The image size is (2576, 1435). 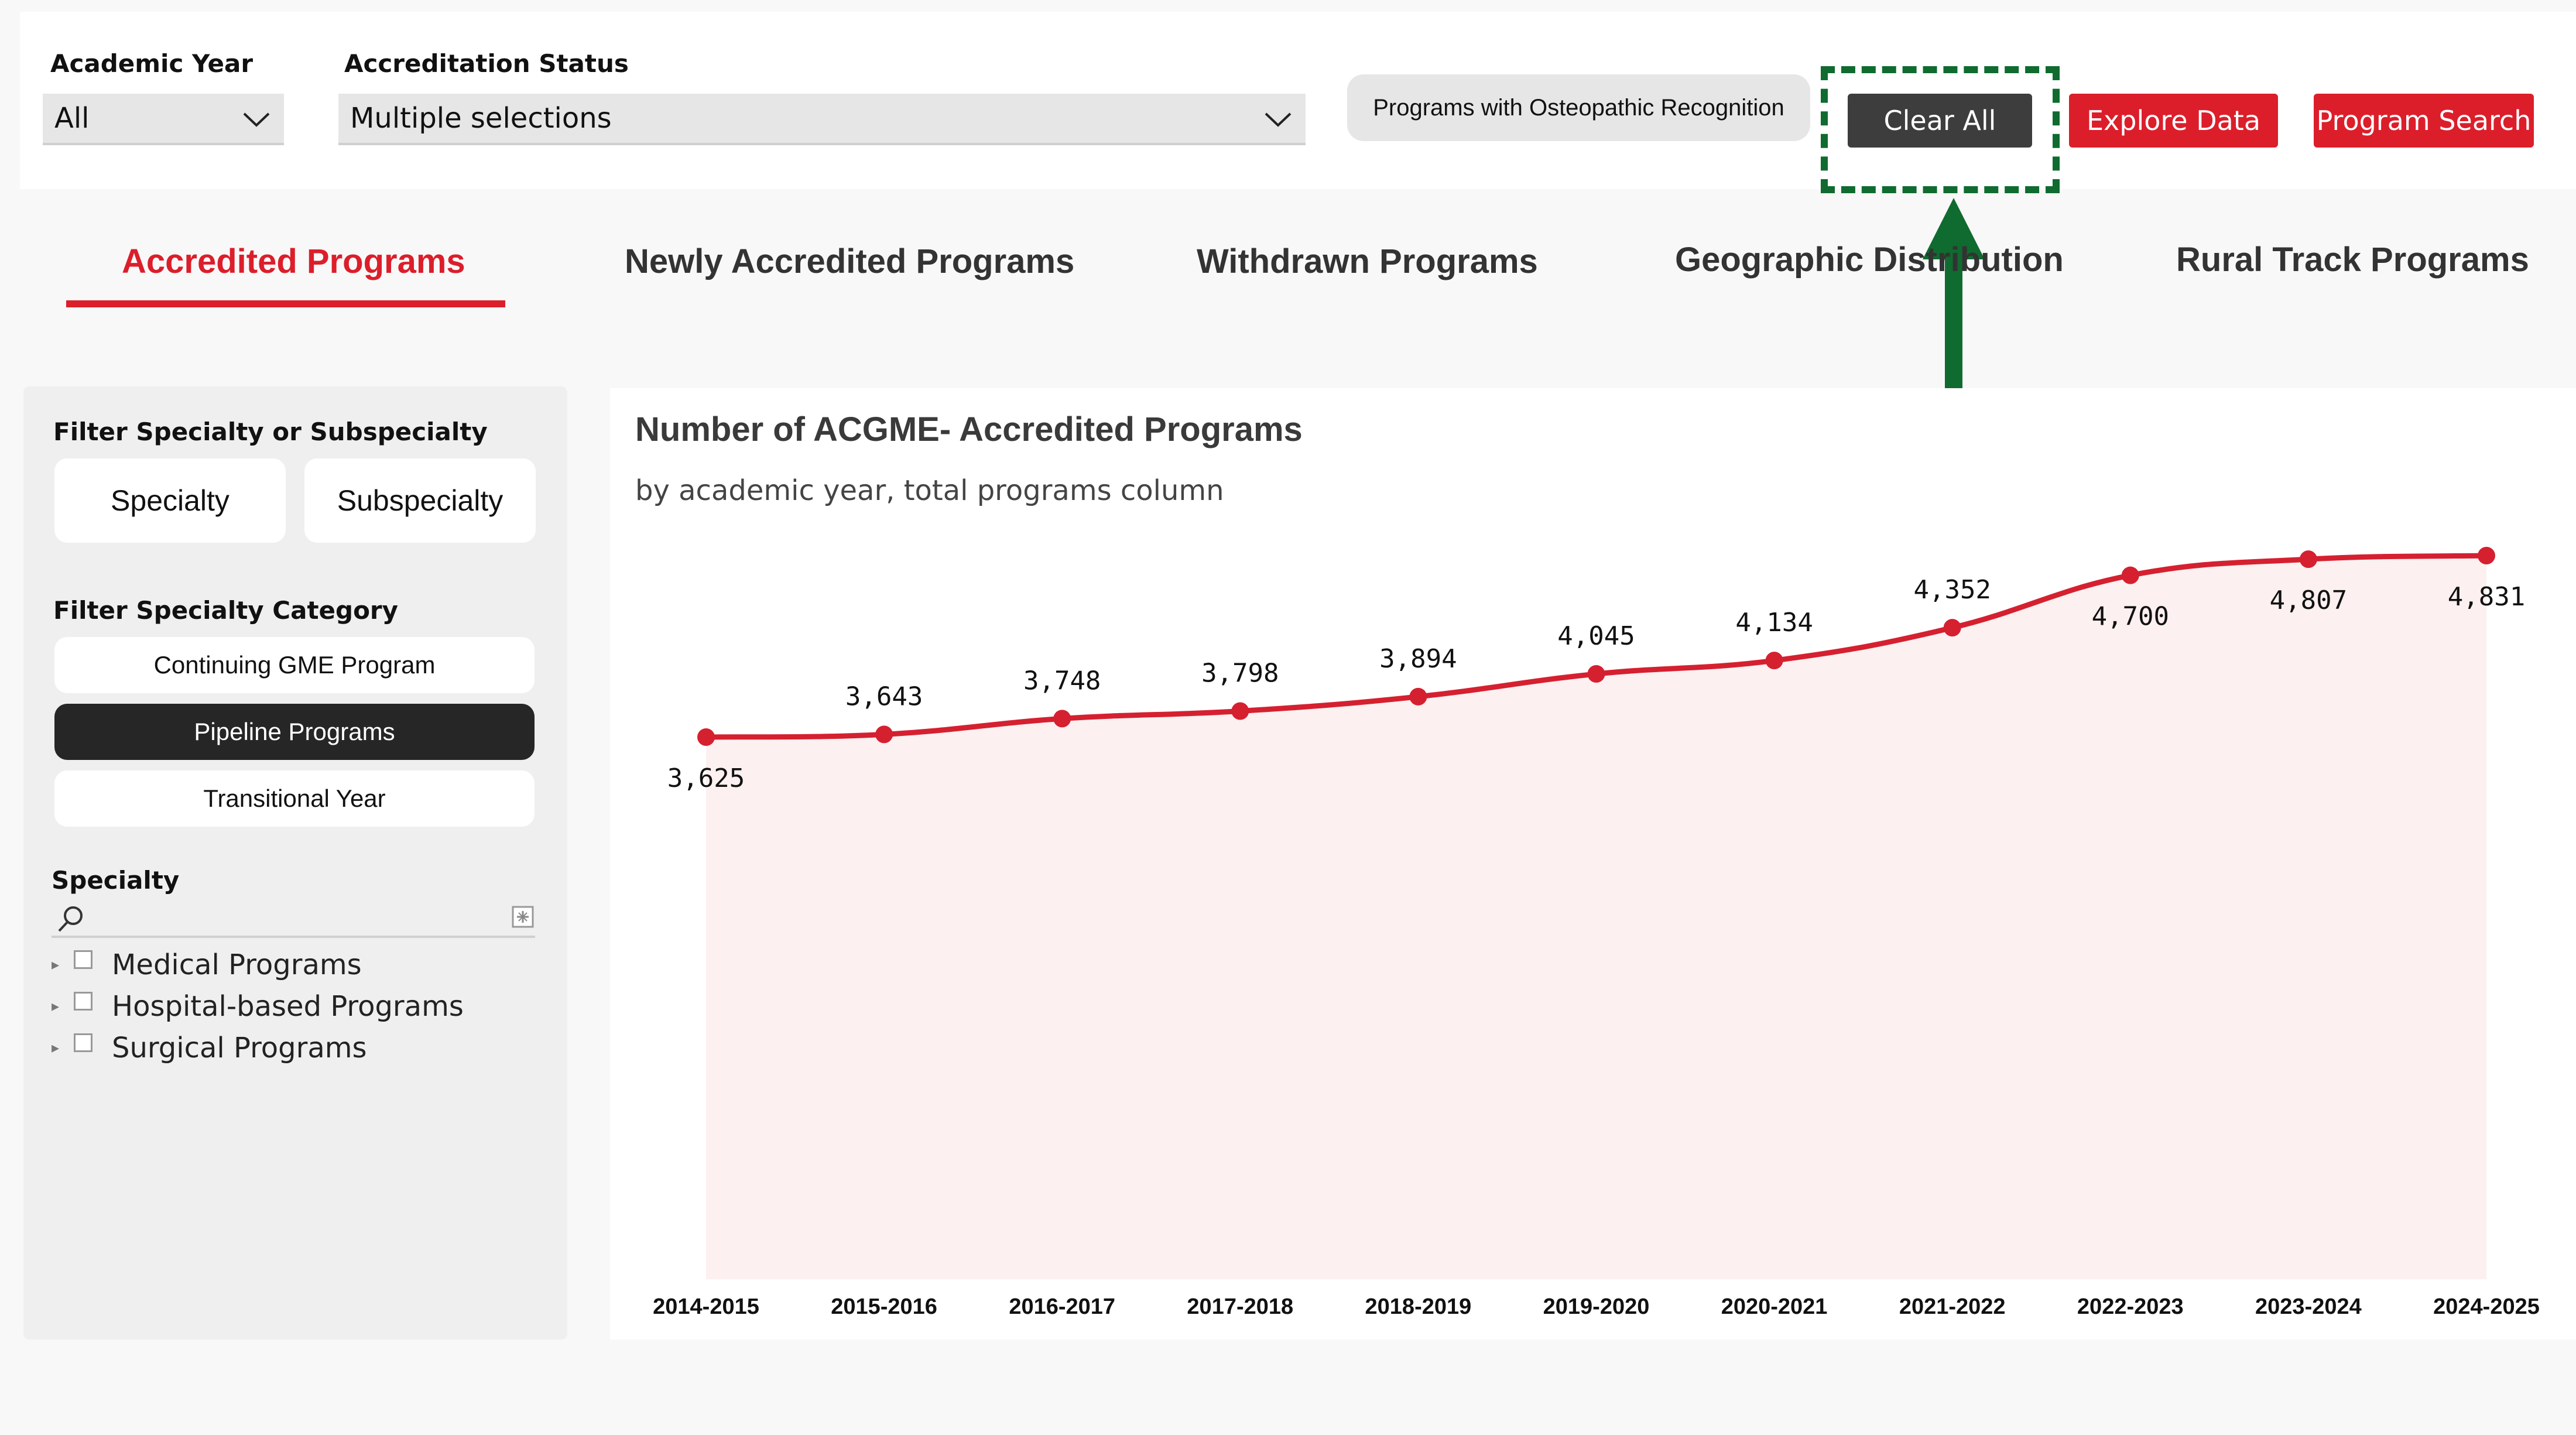 I want to click on tree-item-label: Medical Programs, so click(x=237, y=964).